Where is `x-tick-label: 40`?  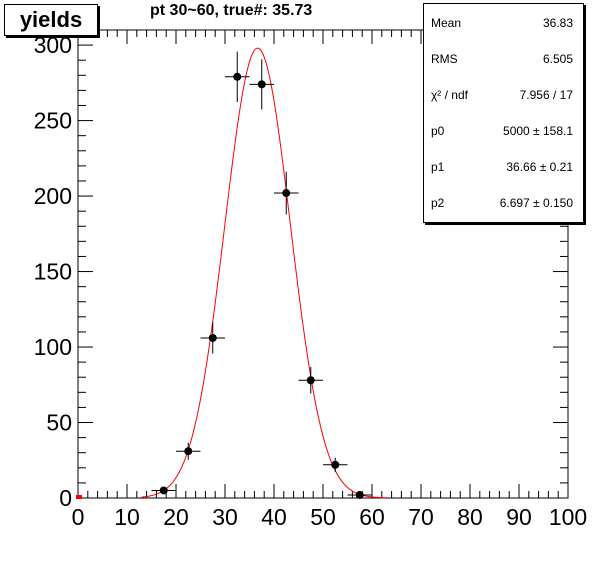 x-tick-label: 40 is located at coordinates (274, 517).